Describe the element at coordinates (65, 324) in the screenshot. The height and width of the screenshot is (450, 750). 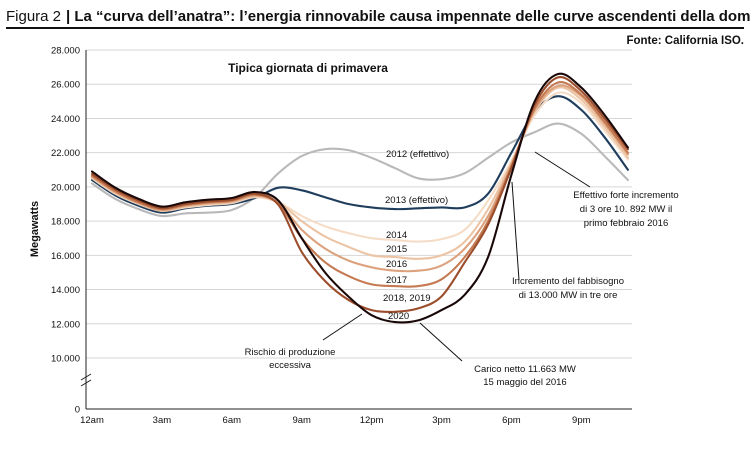
I see `y-tick-label: 12.000` at that location.